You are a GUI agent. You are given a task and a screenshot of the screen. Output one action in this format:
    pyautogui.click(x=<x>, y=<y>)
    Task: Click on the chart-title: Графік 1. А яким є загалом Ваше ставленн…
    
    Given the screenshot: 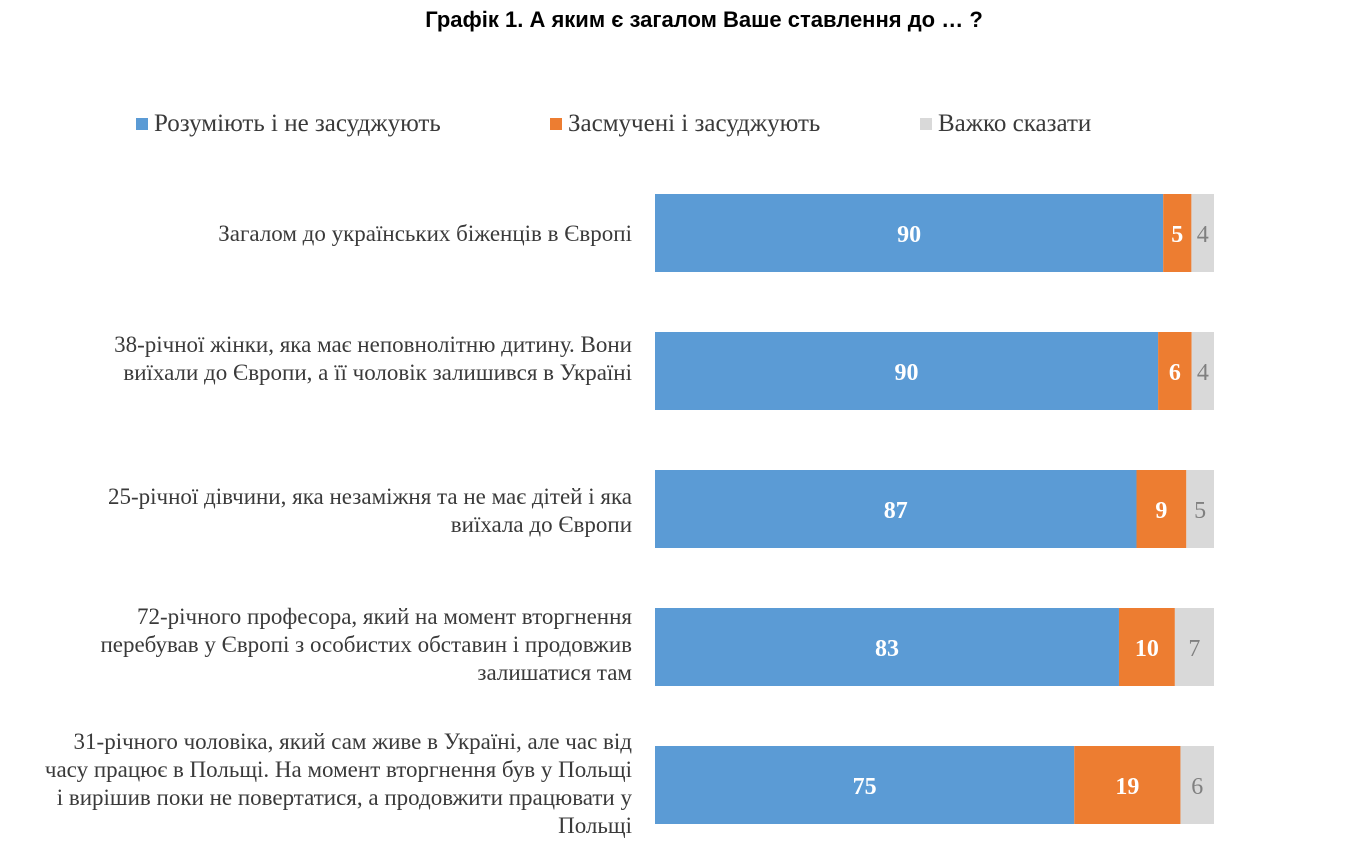 What is the action you would take?
    pyautogui.click(x=704, y=19)
    